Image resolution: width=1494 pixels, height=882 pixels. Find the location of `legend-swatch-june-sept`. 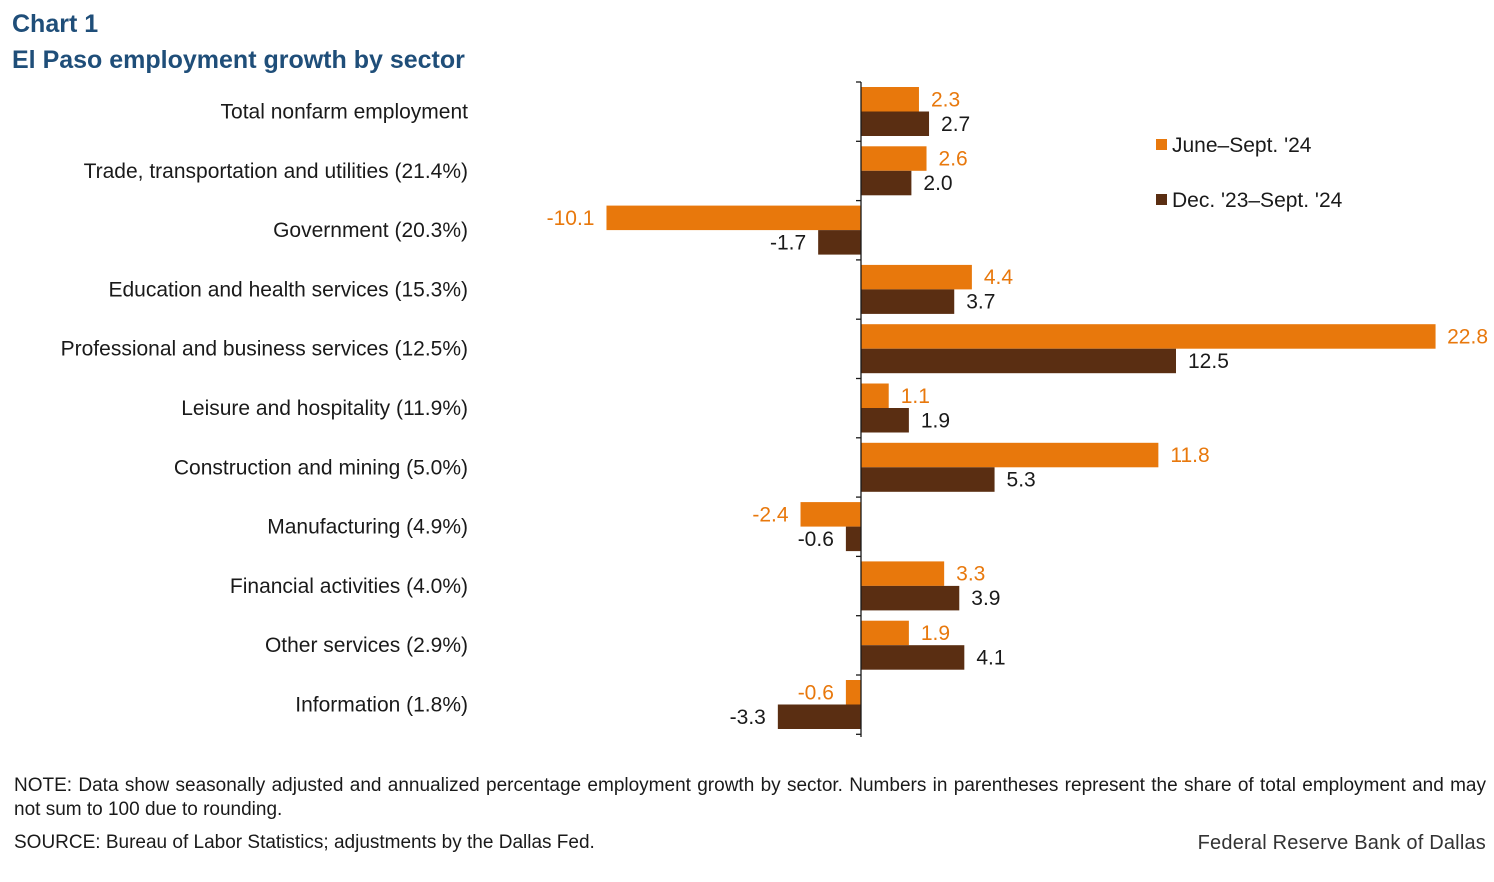

legend-swatch-june-sept is located at coordinates (1161, 144).